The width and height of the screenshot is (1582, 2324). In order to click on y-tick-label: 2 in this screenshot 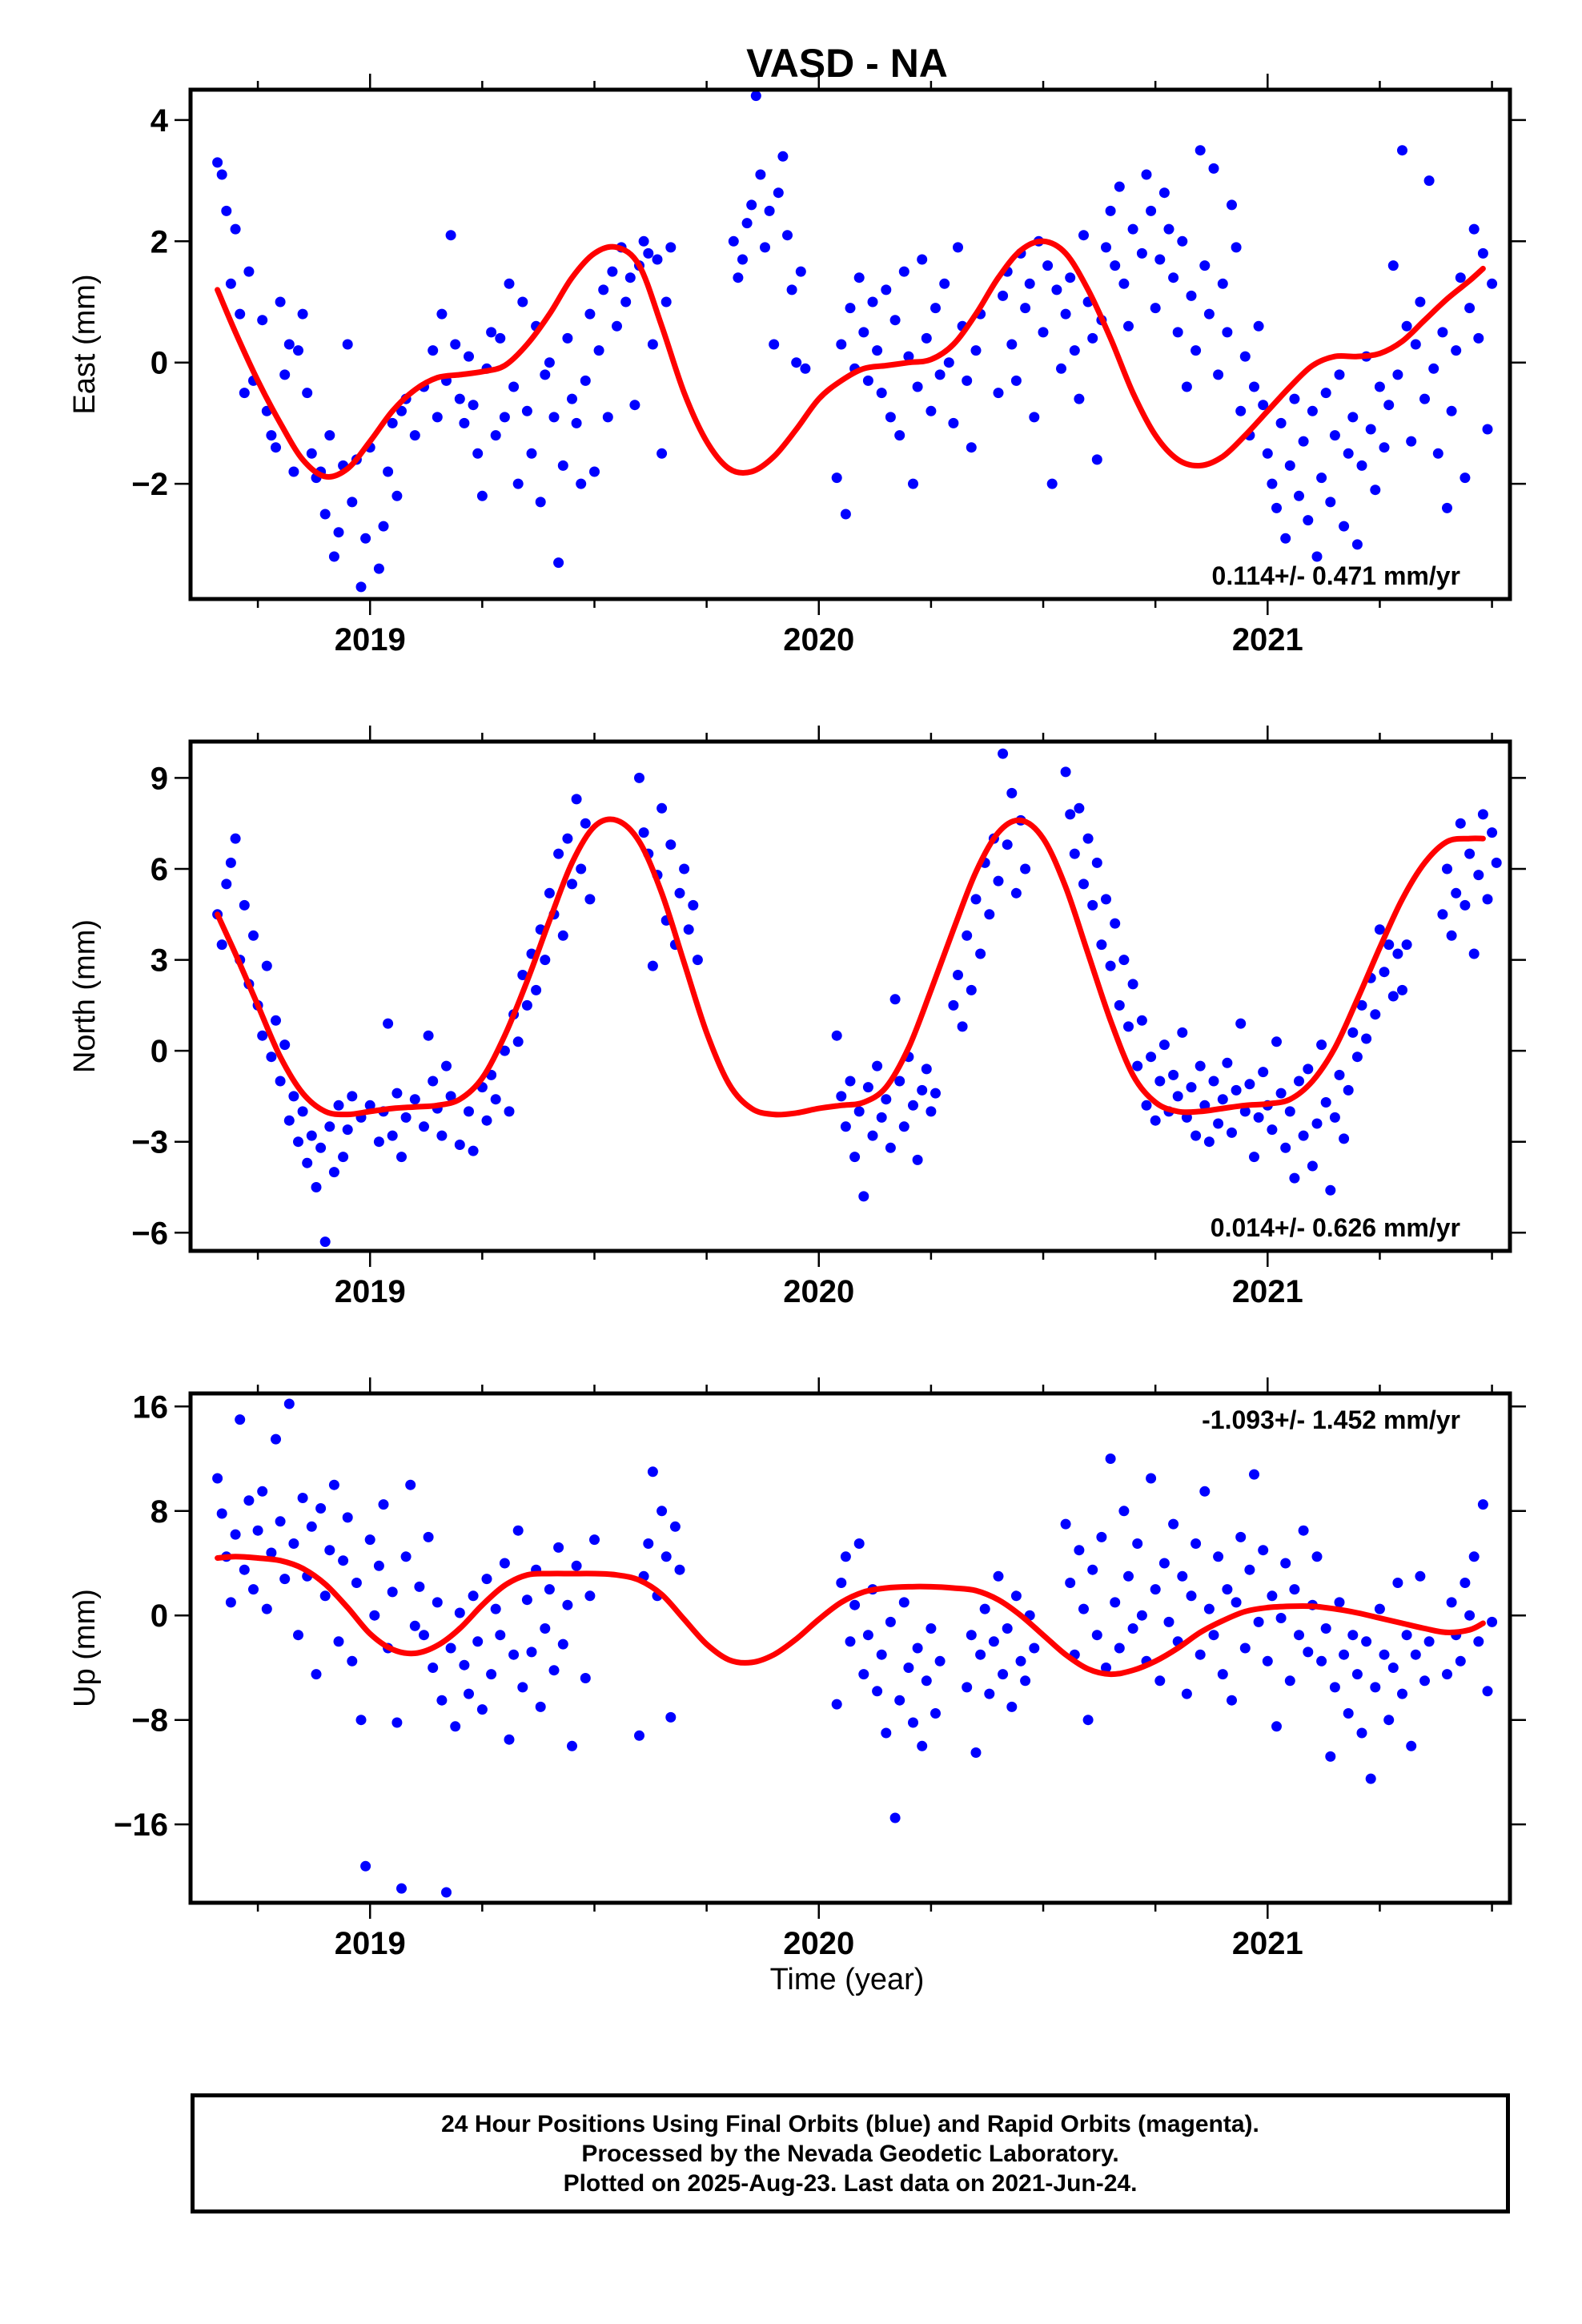, I will do `click(159, 242)`.